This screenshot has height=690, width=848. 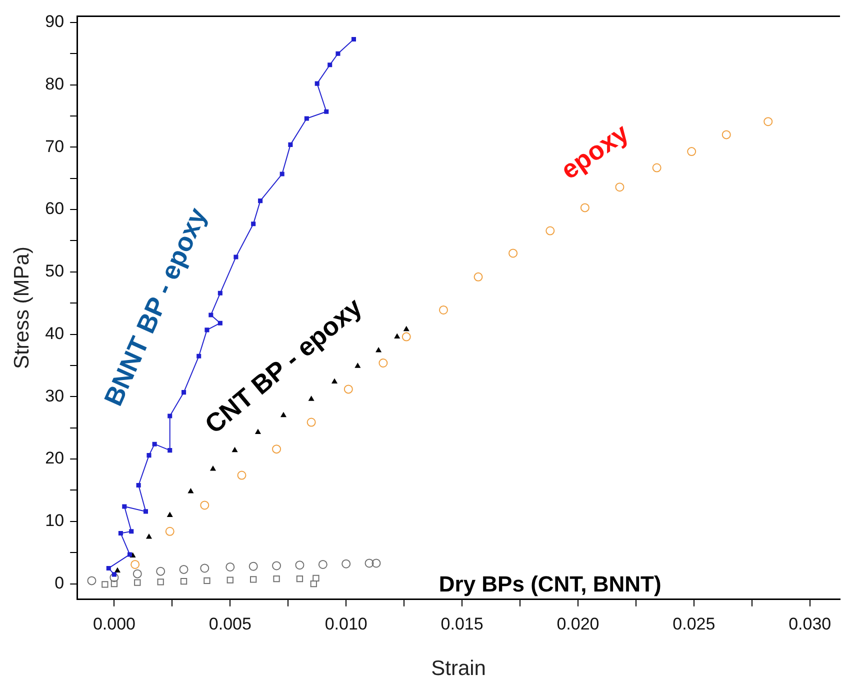 What do you see at coordinates (462, 624) in the screenshot?
I see `x-tick-label: 0.015` at bounding box center [462, 624].